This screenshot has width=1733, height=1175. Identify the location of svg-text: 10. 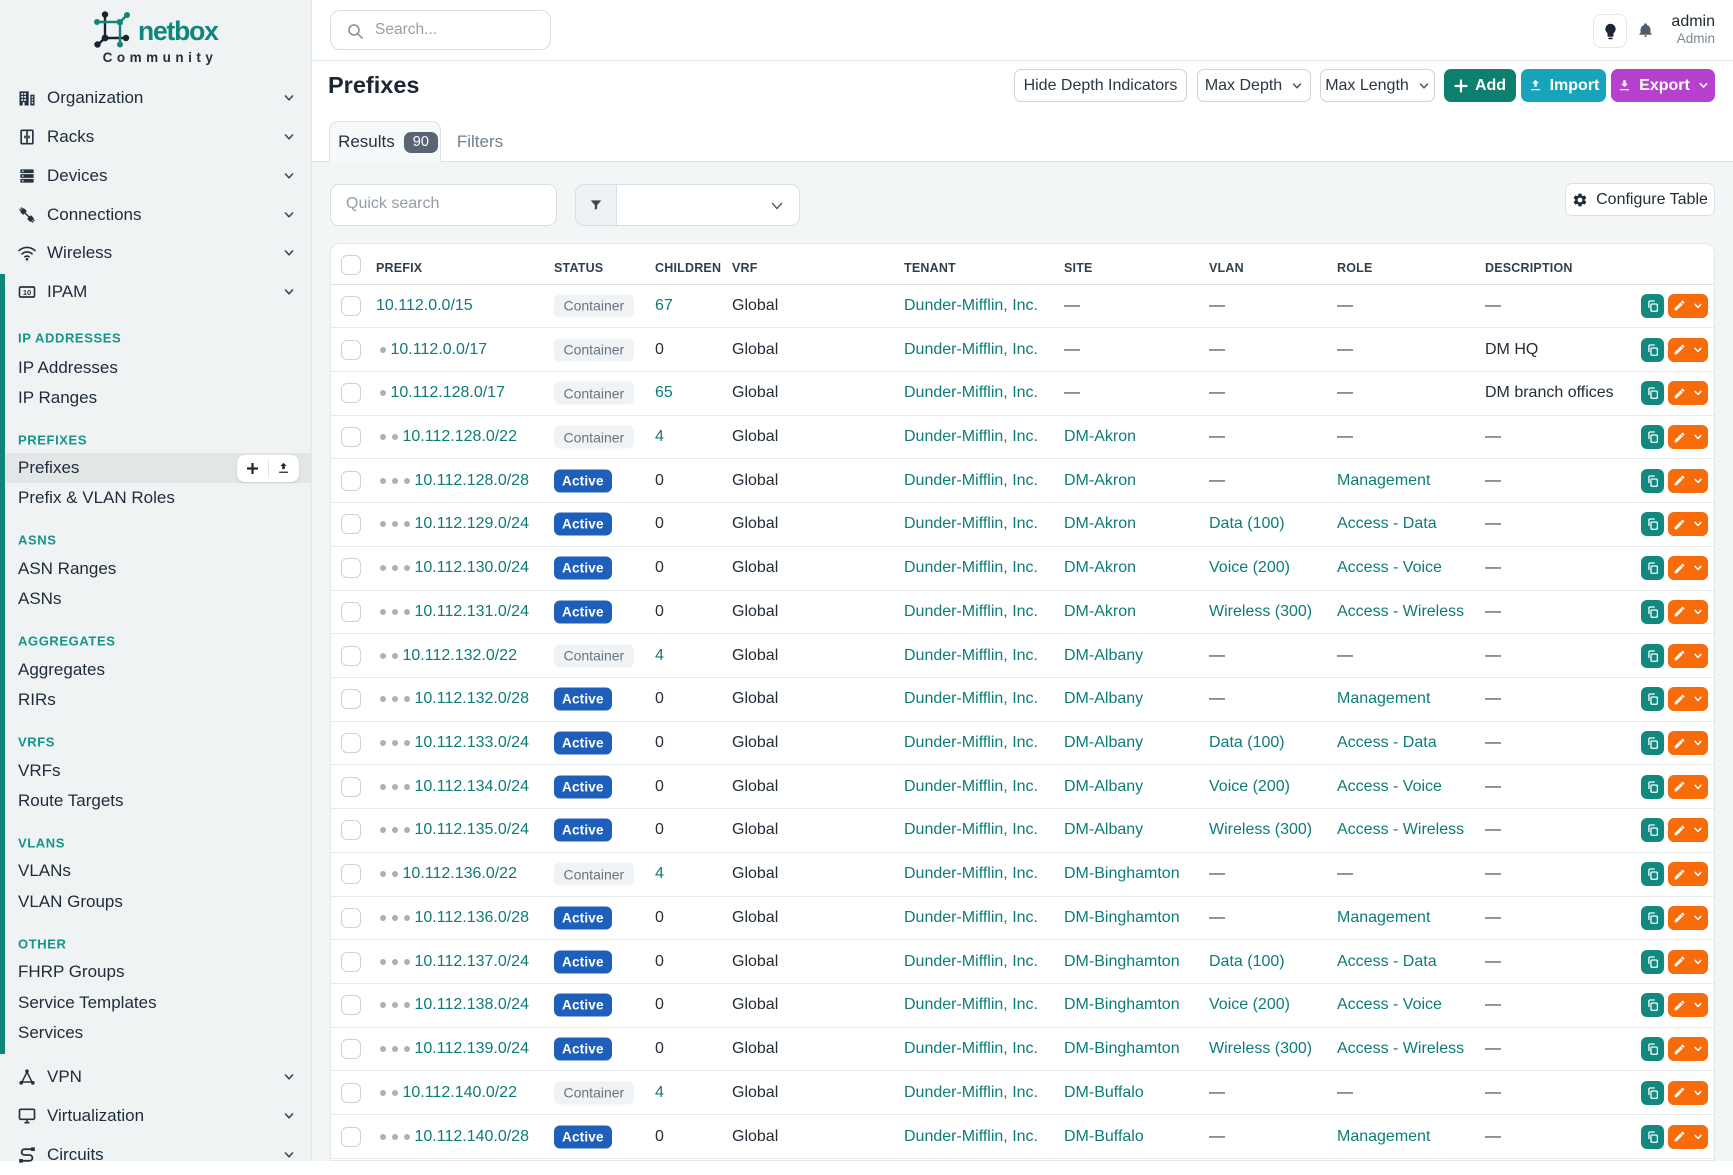
(27, 292).